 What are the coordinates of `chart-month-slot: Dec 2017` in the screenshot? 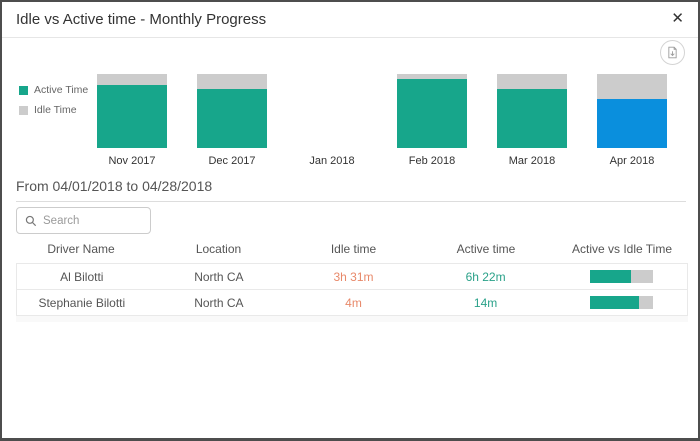 It's located at (232, 120).